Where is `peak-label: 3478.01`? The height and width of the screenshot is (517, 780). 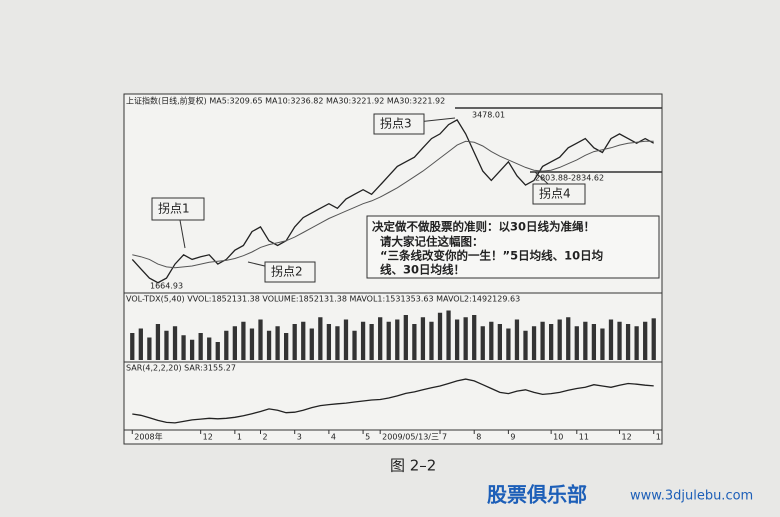 peak-label: 3478.01 is located at coordinates (488, 115).